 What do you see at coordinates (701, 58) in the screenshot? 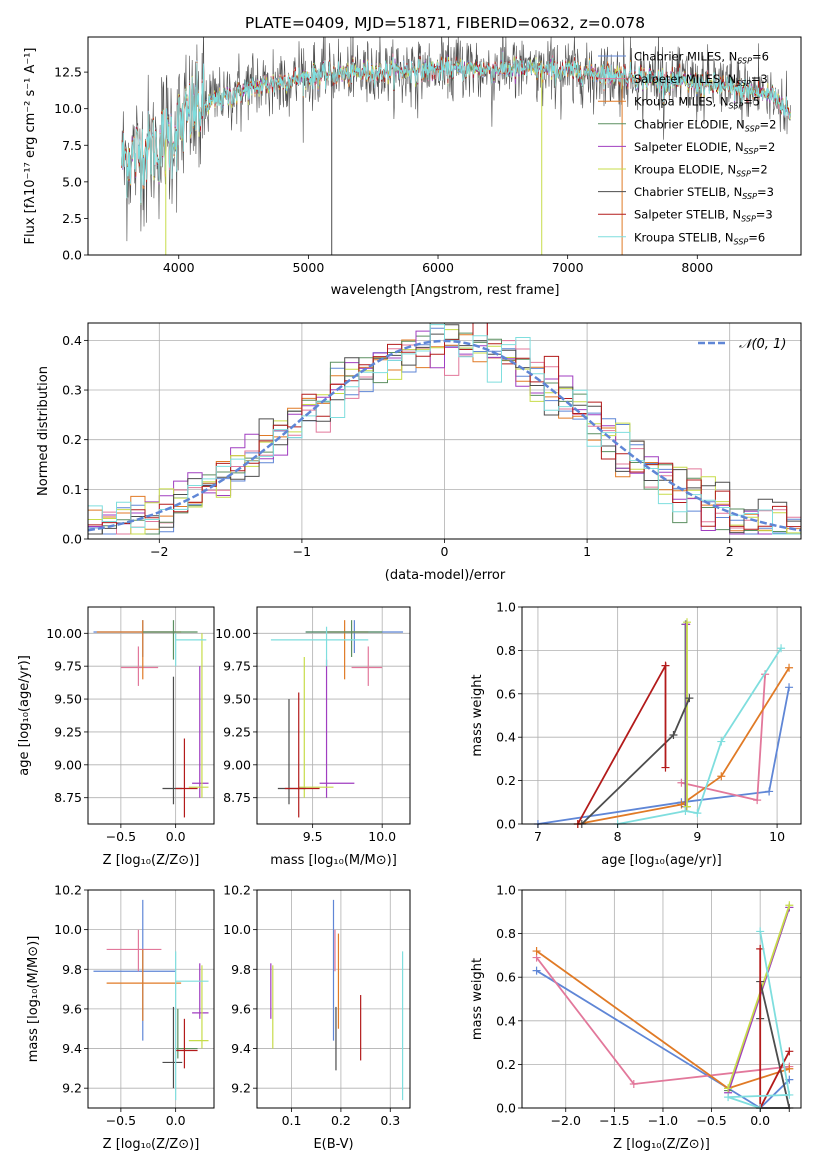
I see `legend-label: Chabrier MILES, NSSP=6` at bounding box center [701, 58].